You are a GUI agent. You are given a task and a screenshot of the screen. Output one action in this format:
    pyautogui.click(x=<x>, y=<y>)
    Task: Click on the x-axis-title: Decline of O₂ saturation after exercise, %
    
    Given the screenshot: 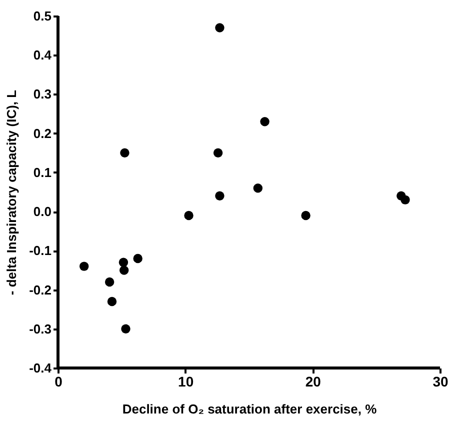 What is the action you would take?
    pyautogui.click(x=250, y=409)
    